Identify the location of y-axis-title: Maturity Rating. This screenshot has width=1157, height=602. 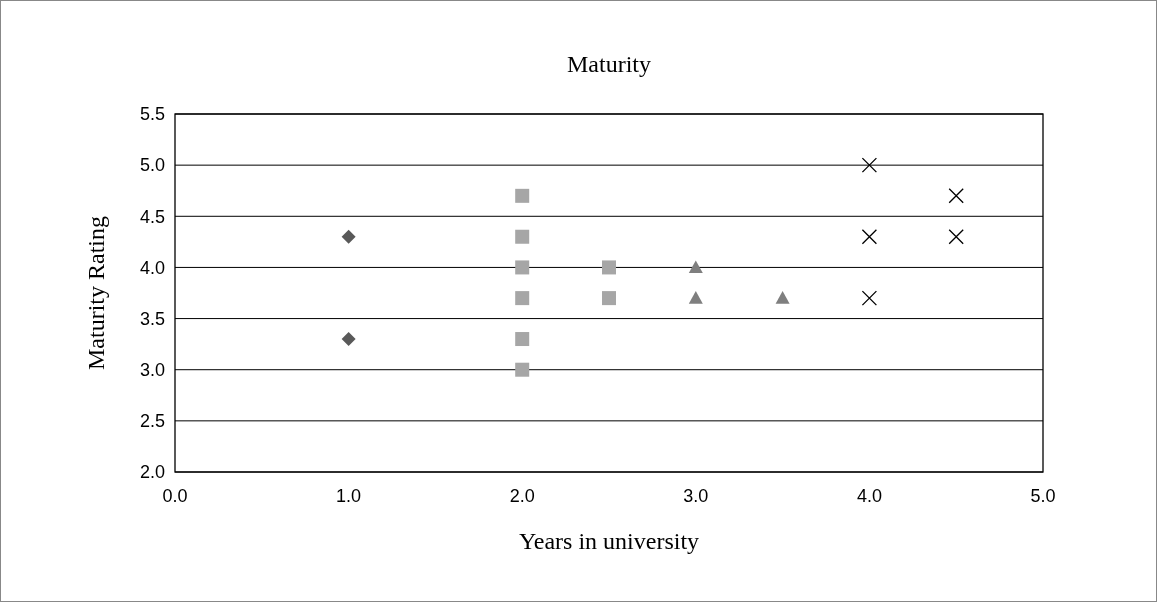
(96, 293).